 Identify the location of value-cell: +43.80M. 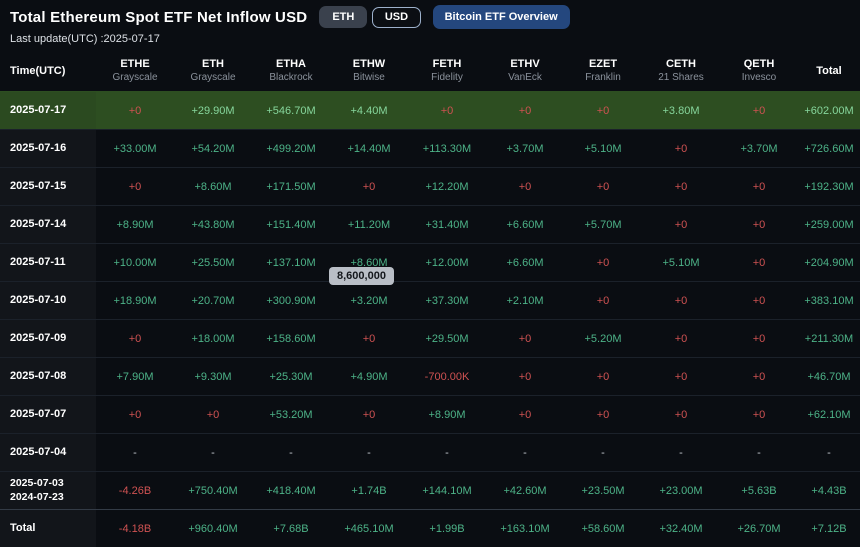
(213, 225).